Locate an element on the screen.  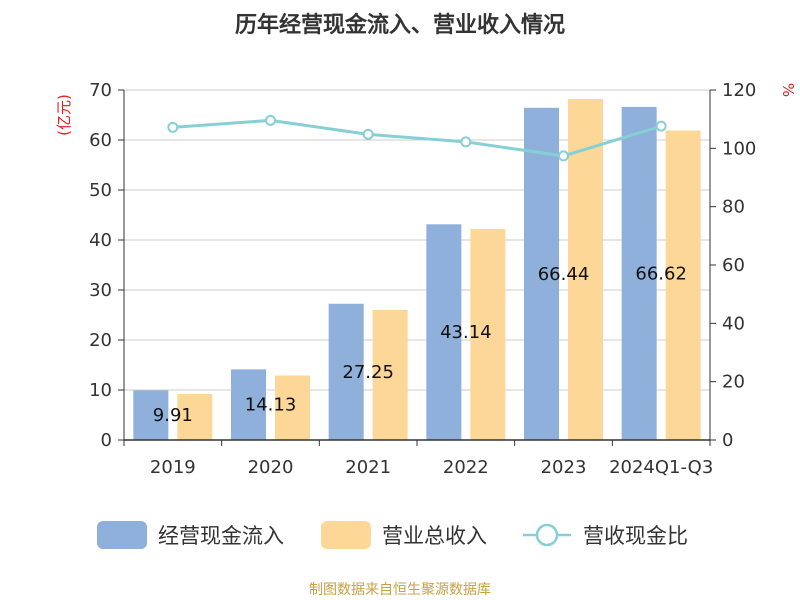
x-tick-label: 2023 is located at coordinates (564, 467).